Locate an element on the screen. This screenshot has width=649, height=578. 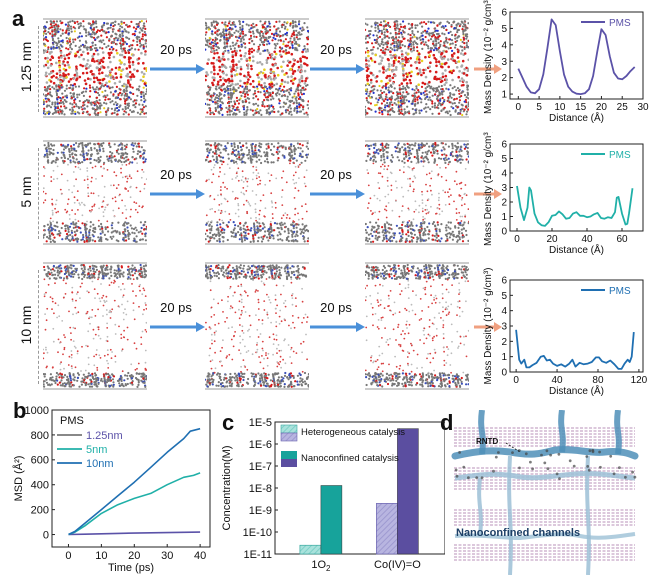
rntd-label: RNTD is located at coordinates (487, 441).